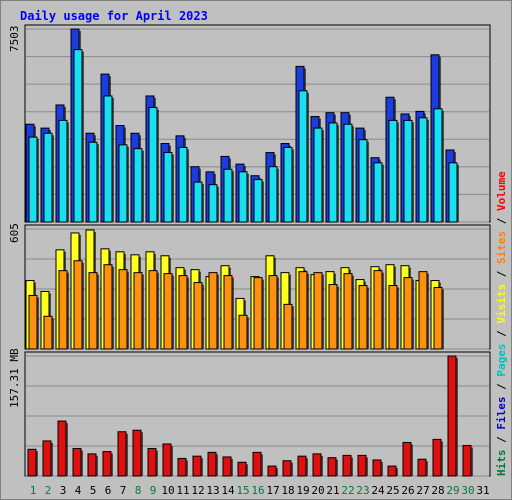 The width and height of the screenshot is (512, 500). Describe the element at coordinates (362, 490) in the screenshot. I see `x-tick-label: 23` at that location.